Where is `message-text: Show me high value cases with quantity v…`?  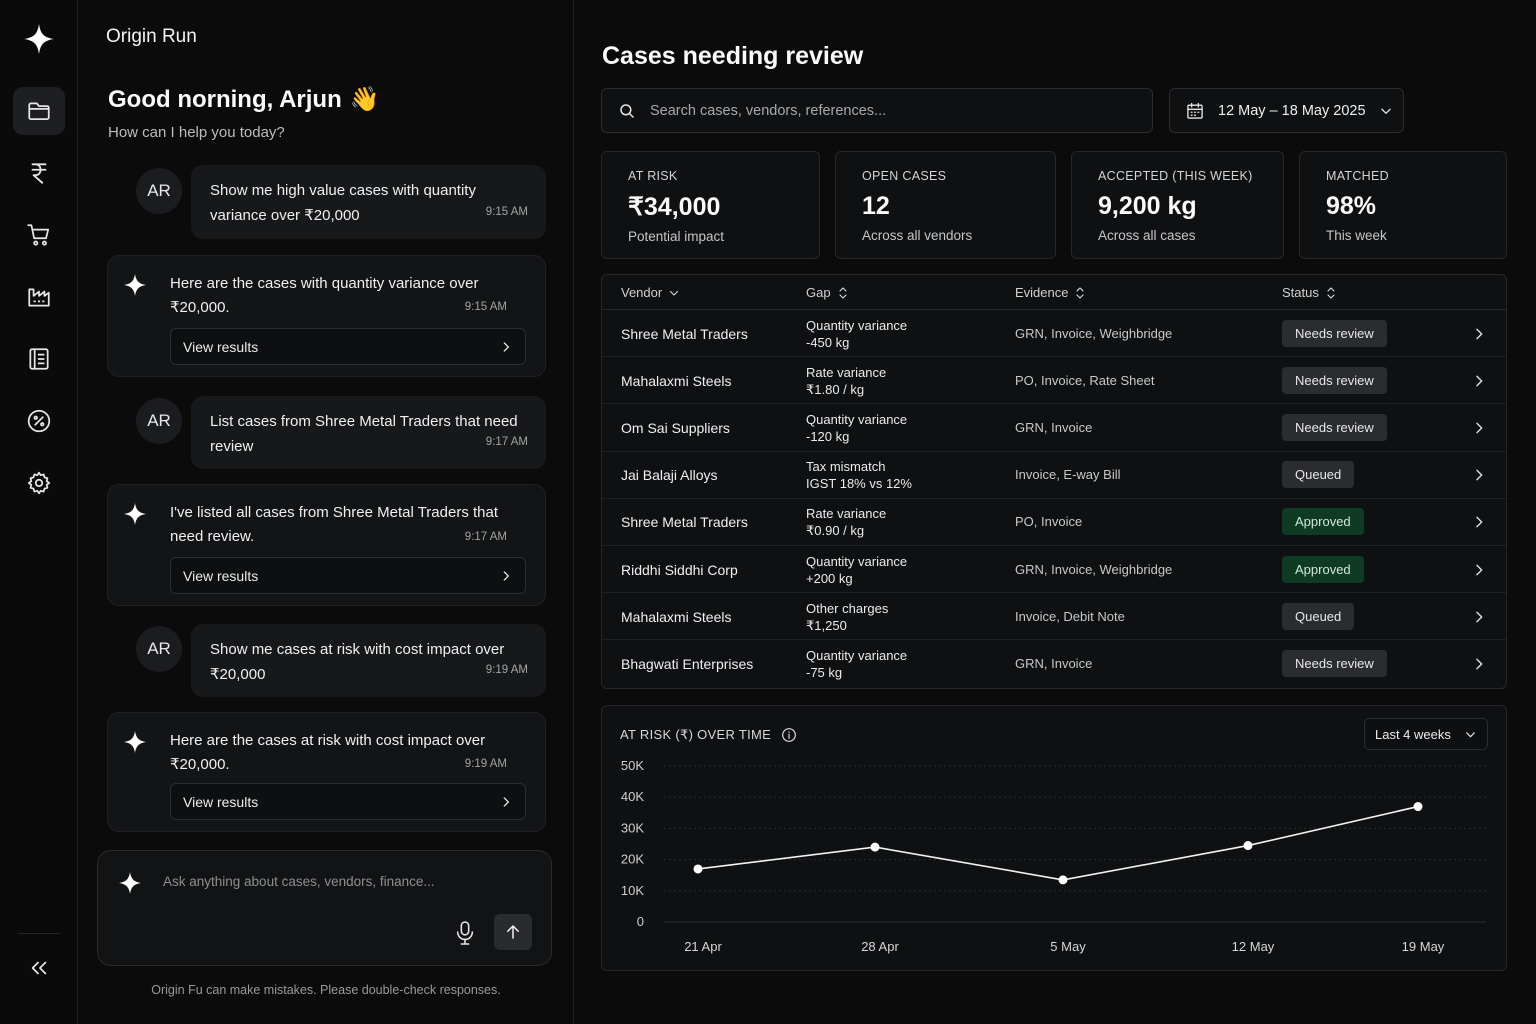 message-text: Show me high value cases with quantity v… is located at coordinates (343, 203).